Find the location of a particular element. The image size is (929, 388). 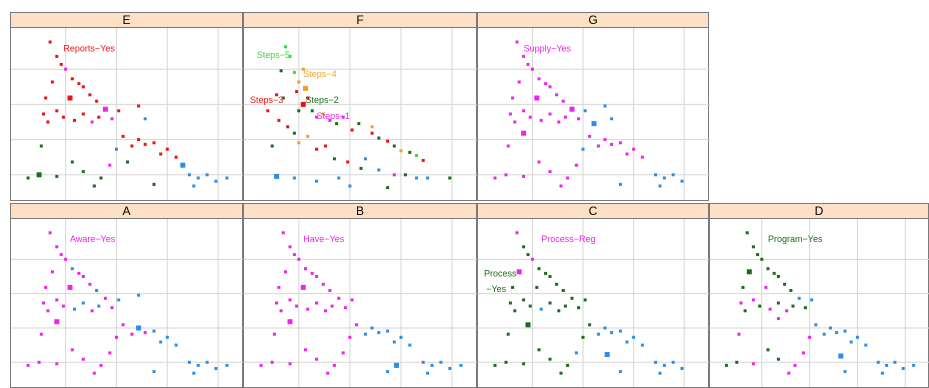

scatter-plot: Supply−Yes is located at coordinates (594, 114).